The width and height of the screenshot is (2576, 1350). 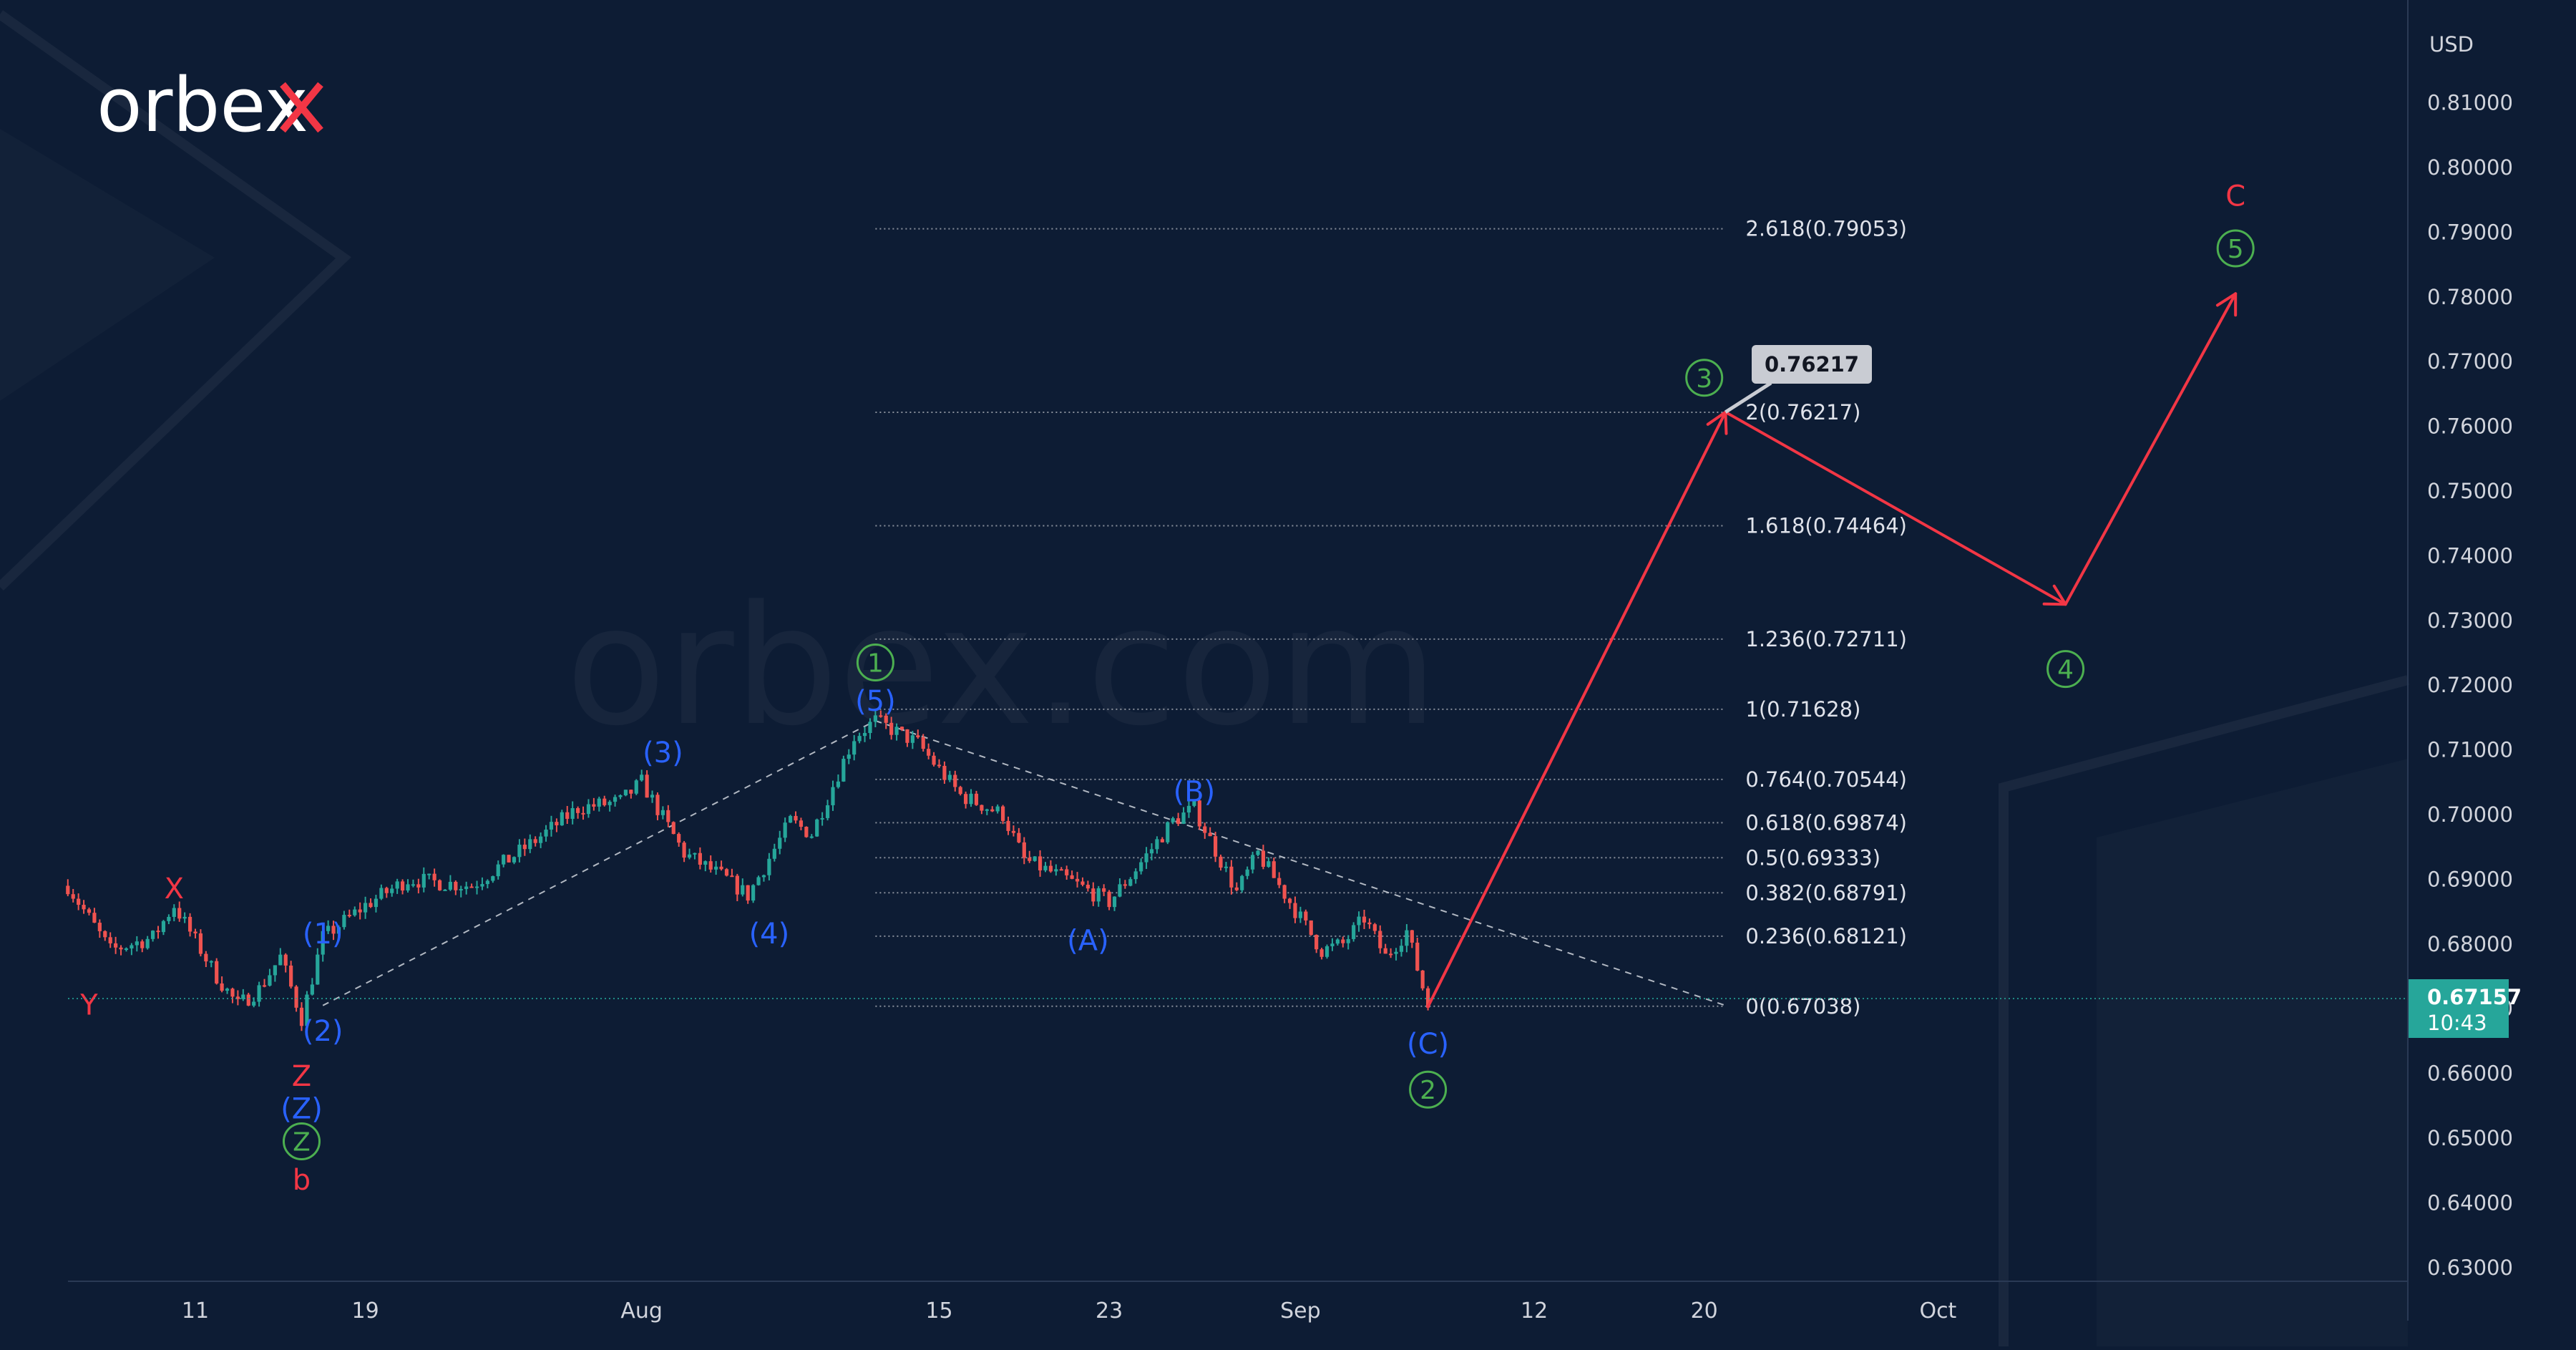 I want to click on fib-label: 2.618(0.79053), so click(x=1826, y=229).